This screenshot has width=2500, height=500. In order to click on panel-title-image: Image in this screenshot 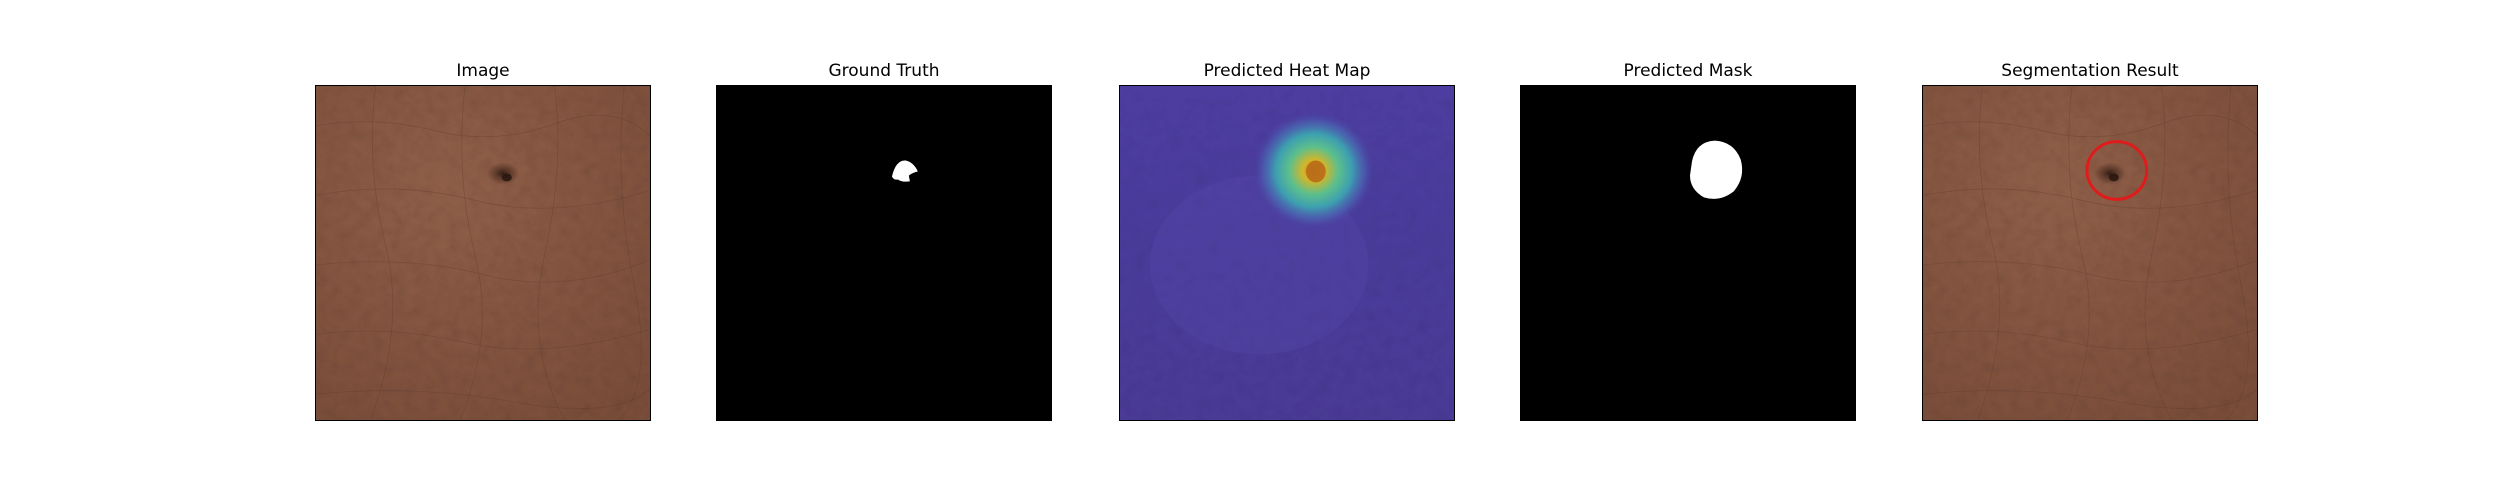, I will do `click(483, 71)`.